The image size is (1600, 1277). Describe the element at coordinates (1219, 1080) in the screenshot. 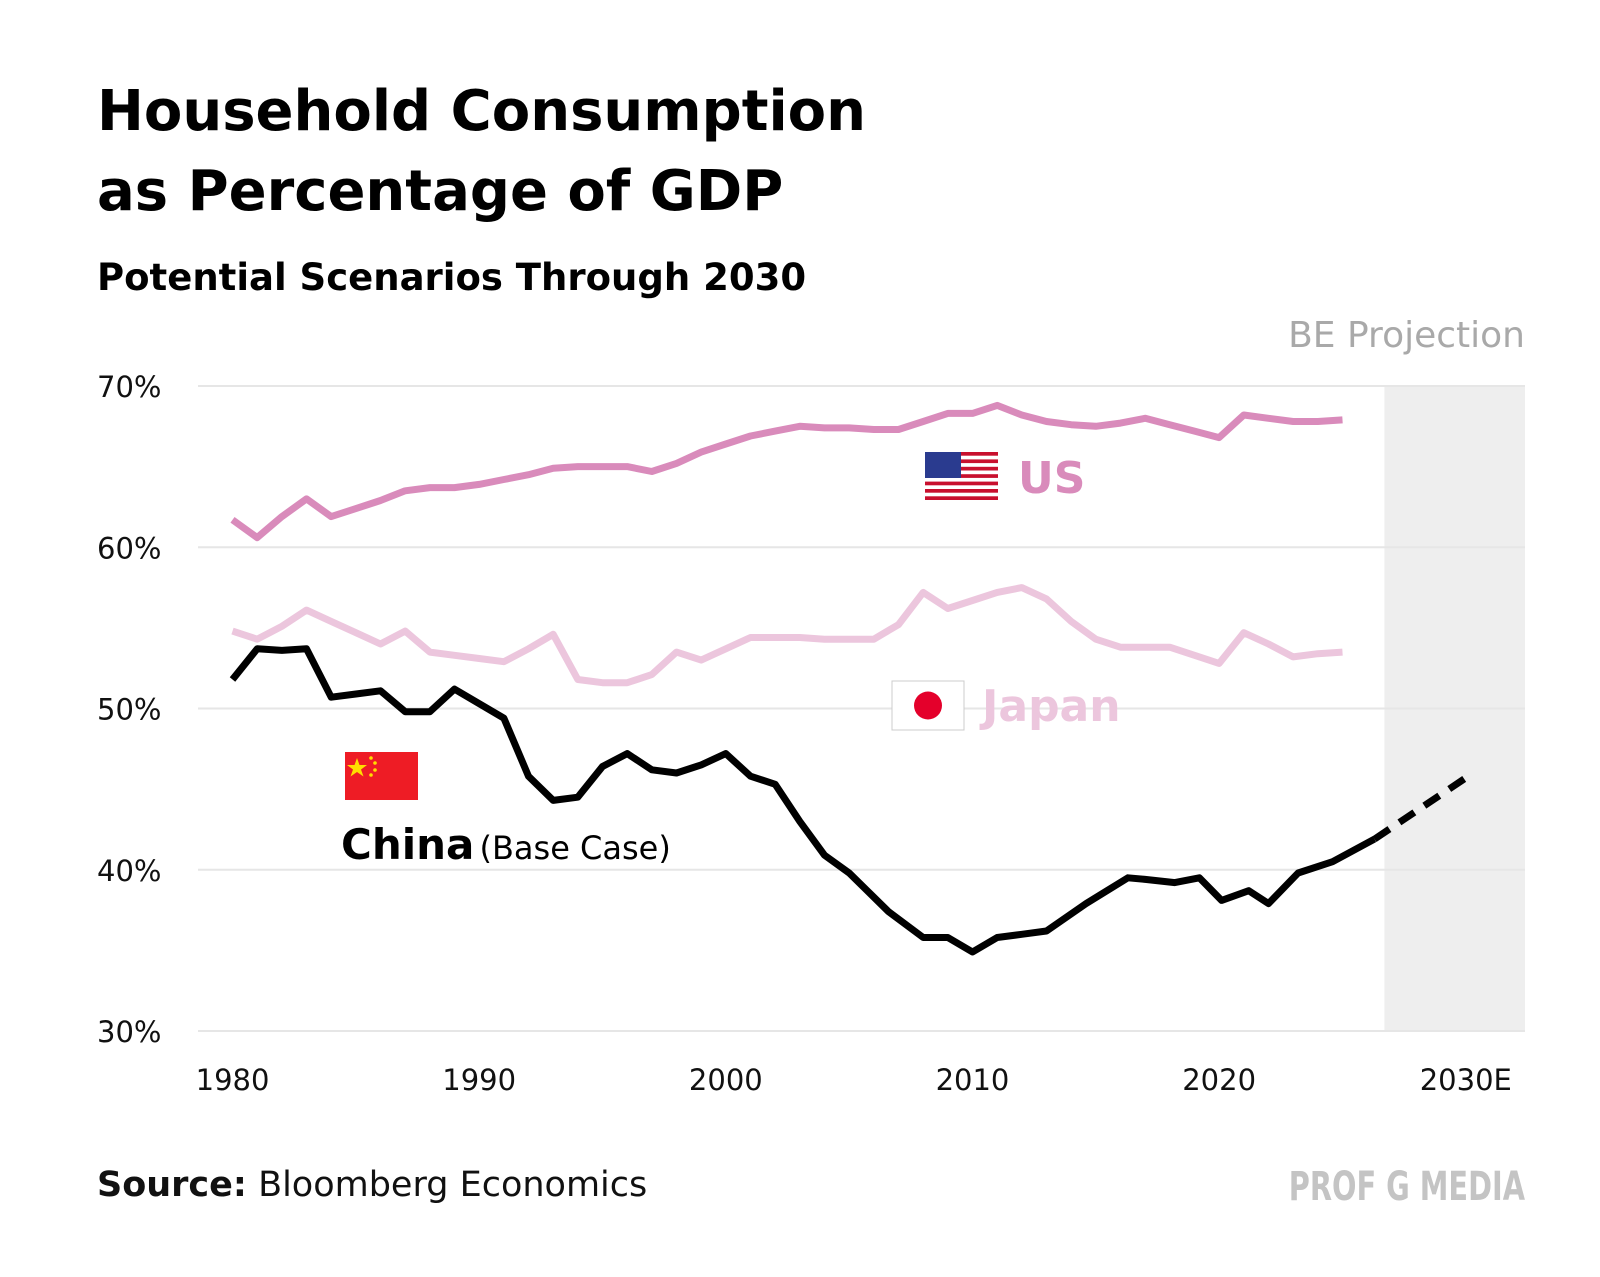

I see `x-tick-label: 2020` at that location.